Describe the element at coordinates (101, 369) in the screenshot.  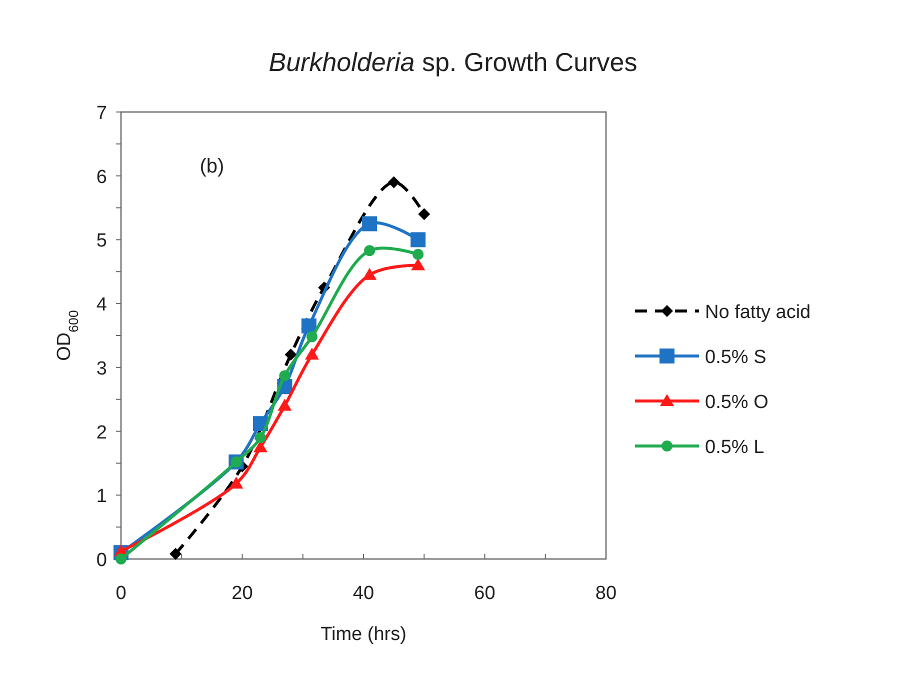
I see `y-tick-label: 3` at that location.